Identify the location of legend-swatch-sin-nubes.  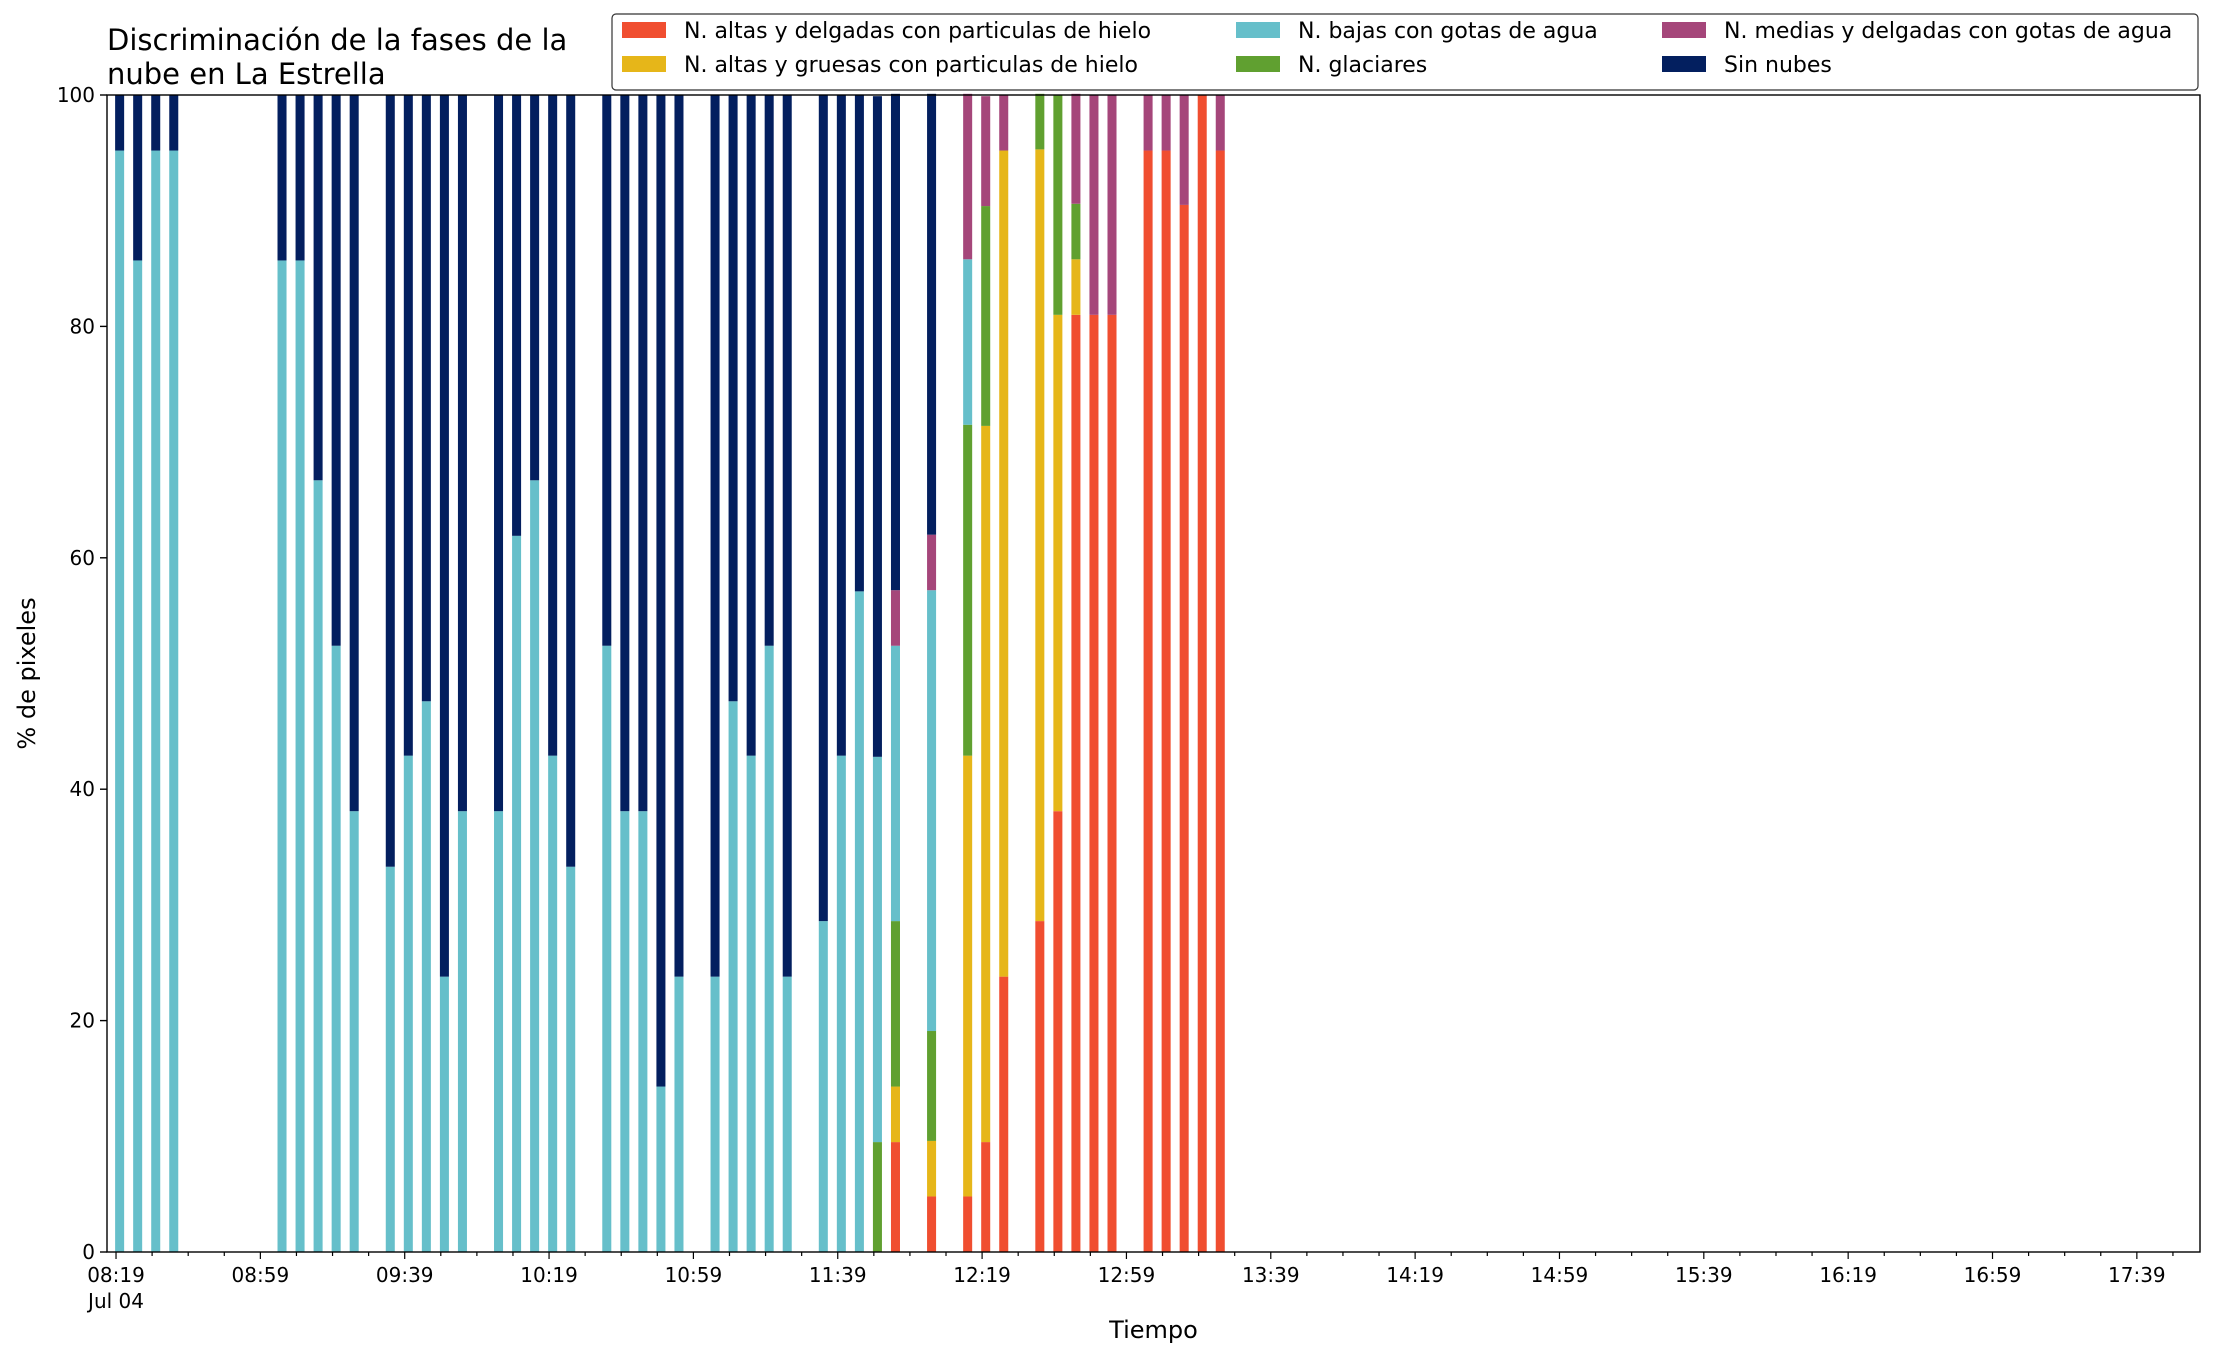
(1684, 64).